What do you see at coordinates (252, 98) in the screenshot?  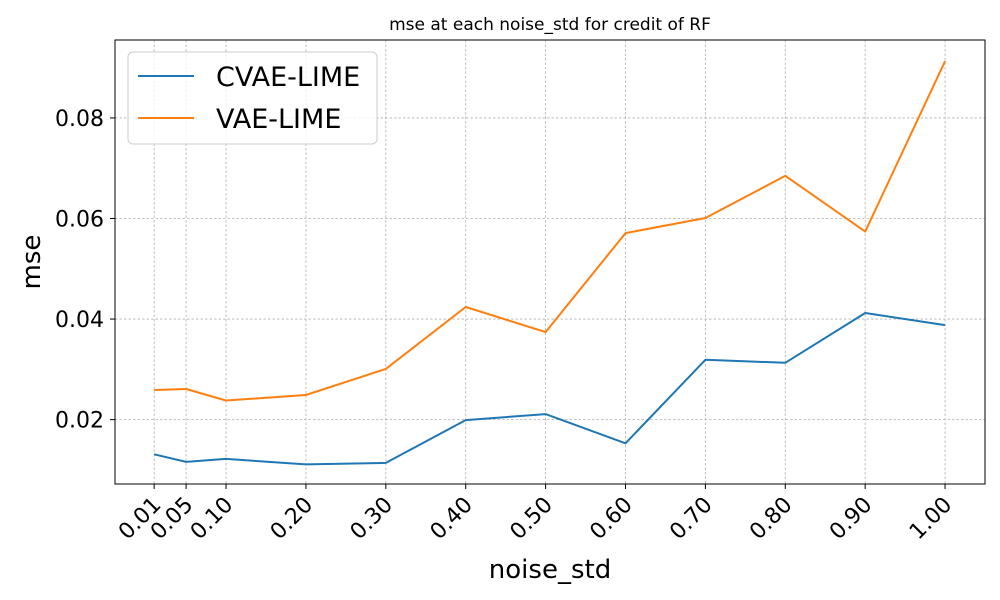 I see `legend: CVAE-LIME VAE-LIME` at bounding box center [252, 98].